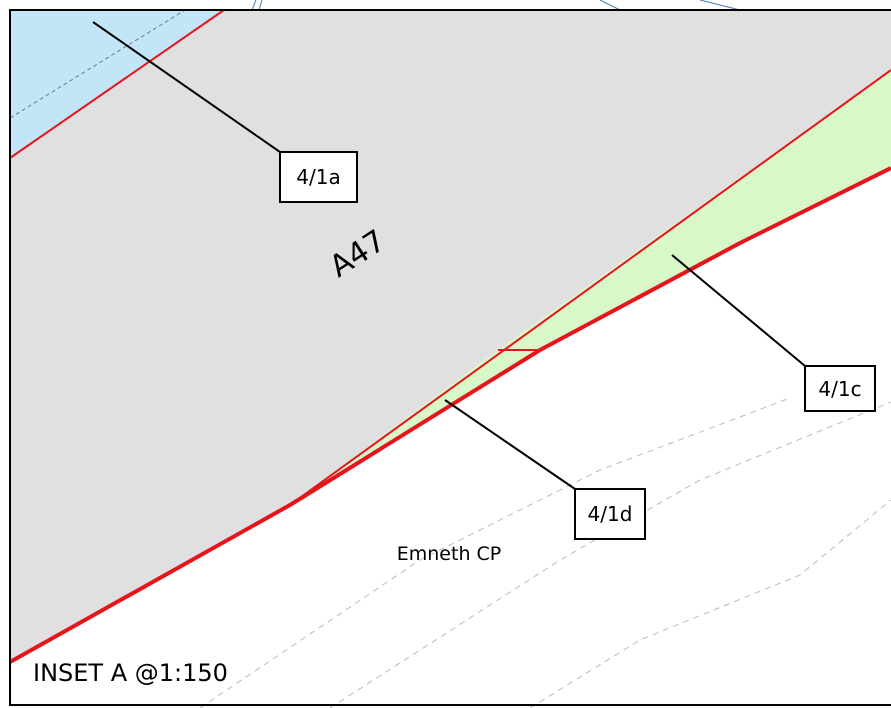  What do you see at coordinates (738, 310) in the screenshot?
I see `leader-4-1c` at bounding box center [738, 310].